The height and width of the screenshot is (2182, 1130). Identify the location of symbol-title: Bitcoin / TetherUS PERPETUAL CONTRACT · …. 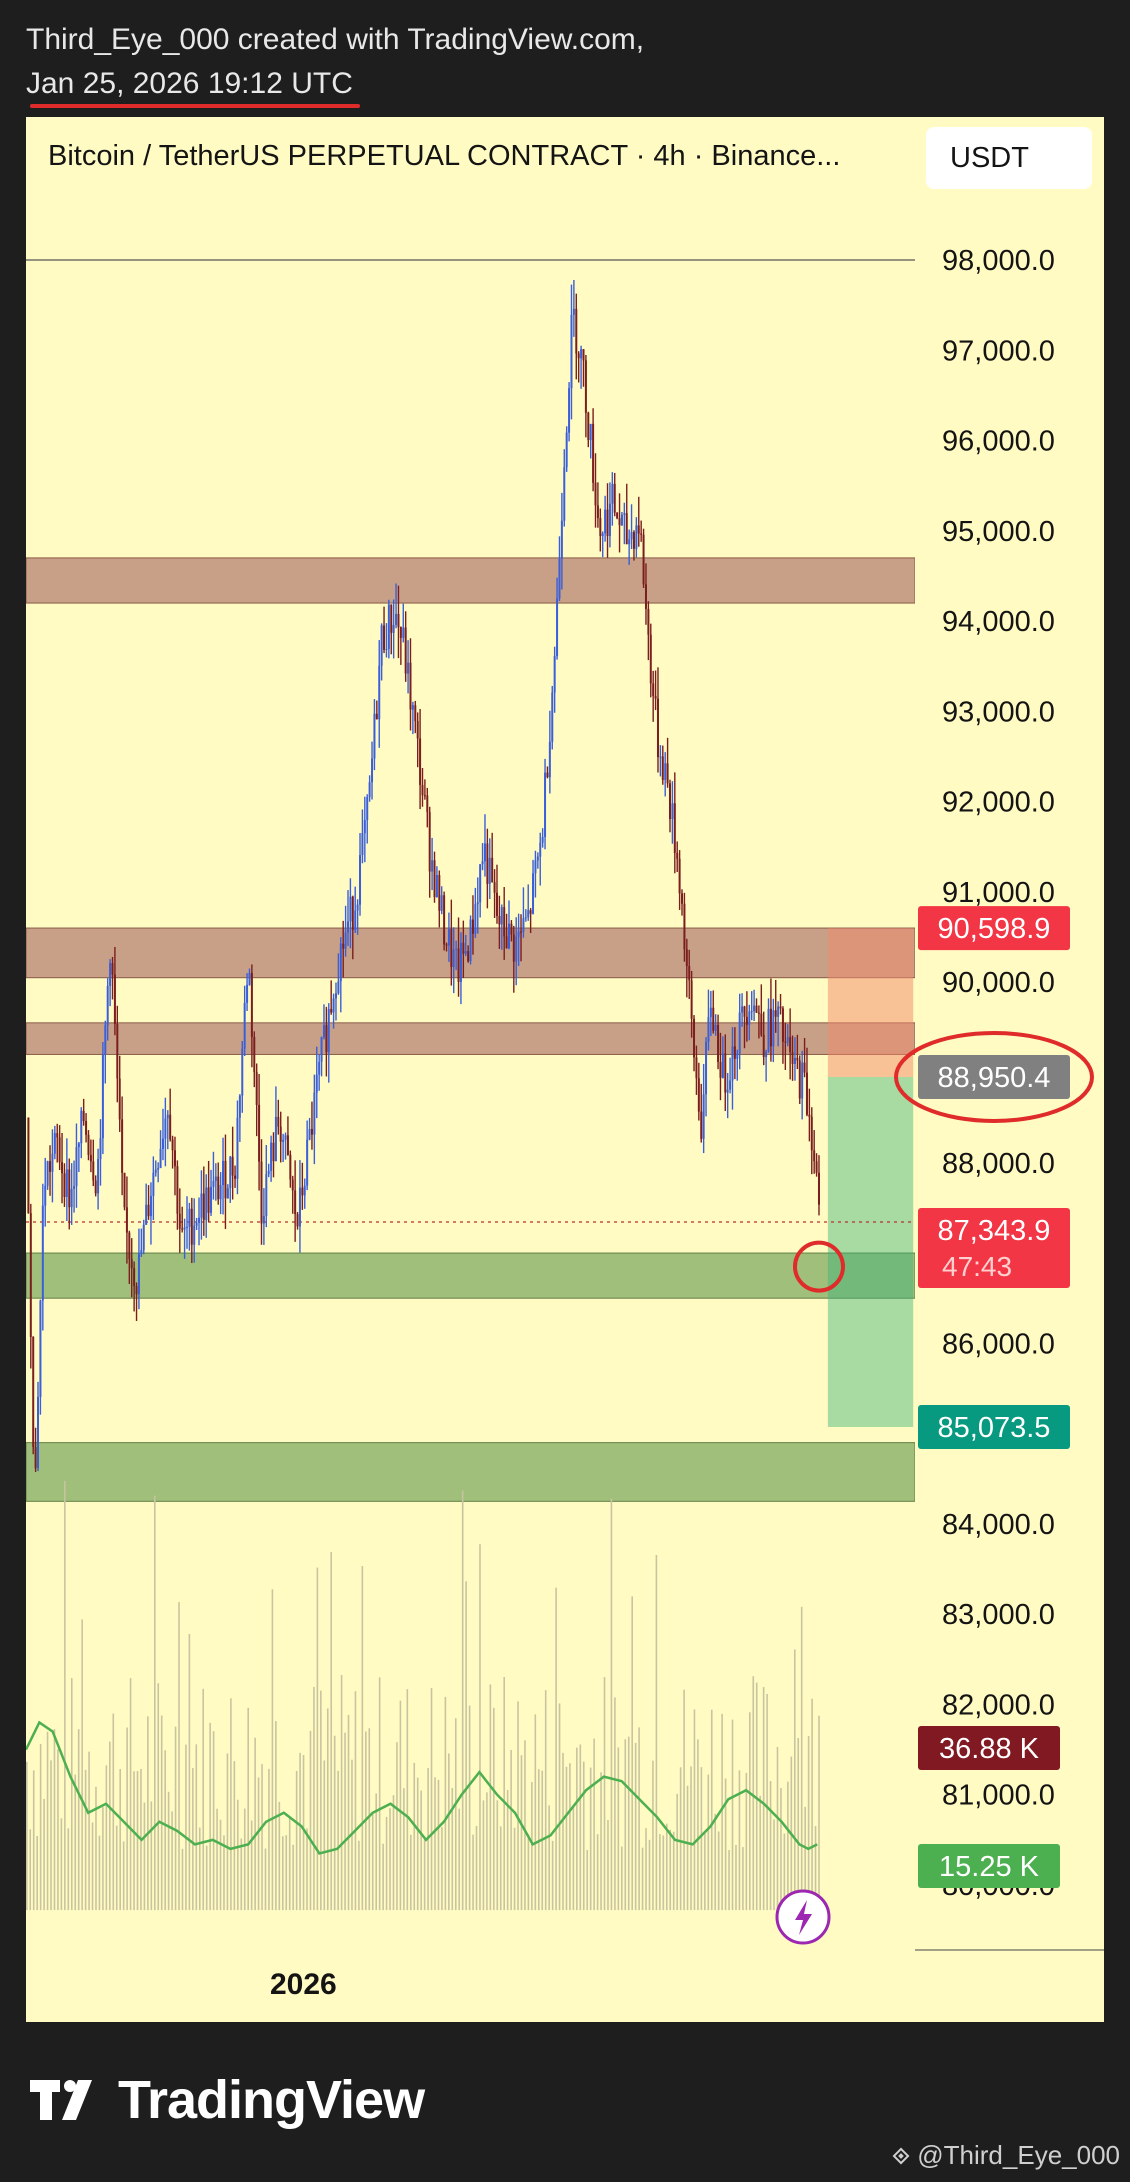
(444, 156).